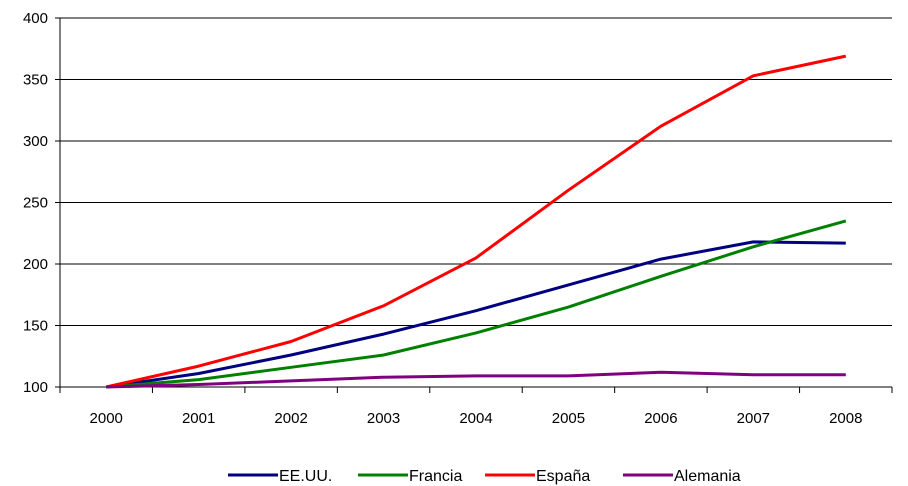  Describe the element at coordinates (383, 418) in the screenshot. I see `x-tick-label: 2003` at that location.